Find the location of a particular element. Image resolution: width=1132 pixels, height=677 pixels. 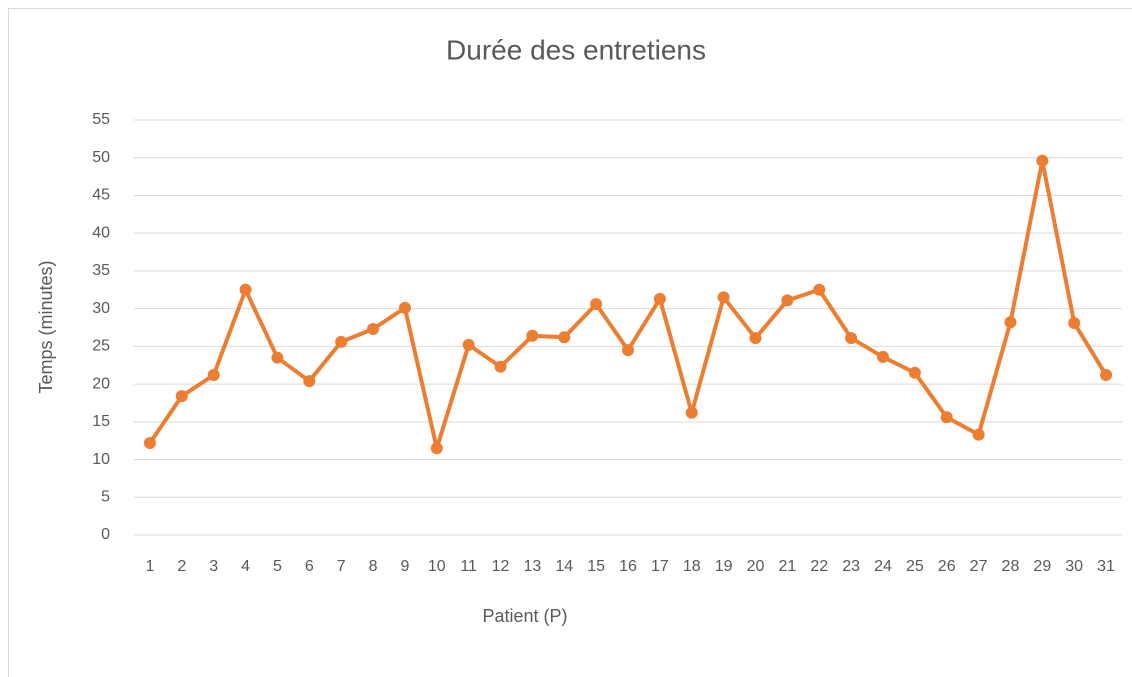

x-tick-label: 7 is located at coordinates (341, 566).